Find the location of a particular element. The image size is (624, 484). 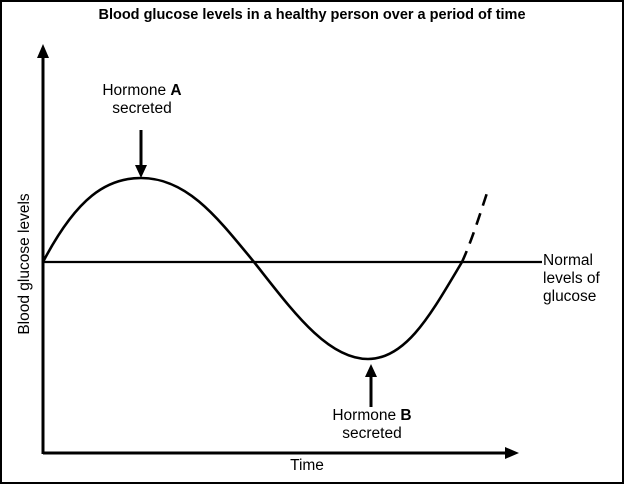

hormone-a-arrowhead is located at coordinates (141, 171).